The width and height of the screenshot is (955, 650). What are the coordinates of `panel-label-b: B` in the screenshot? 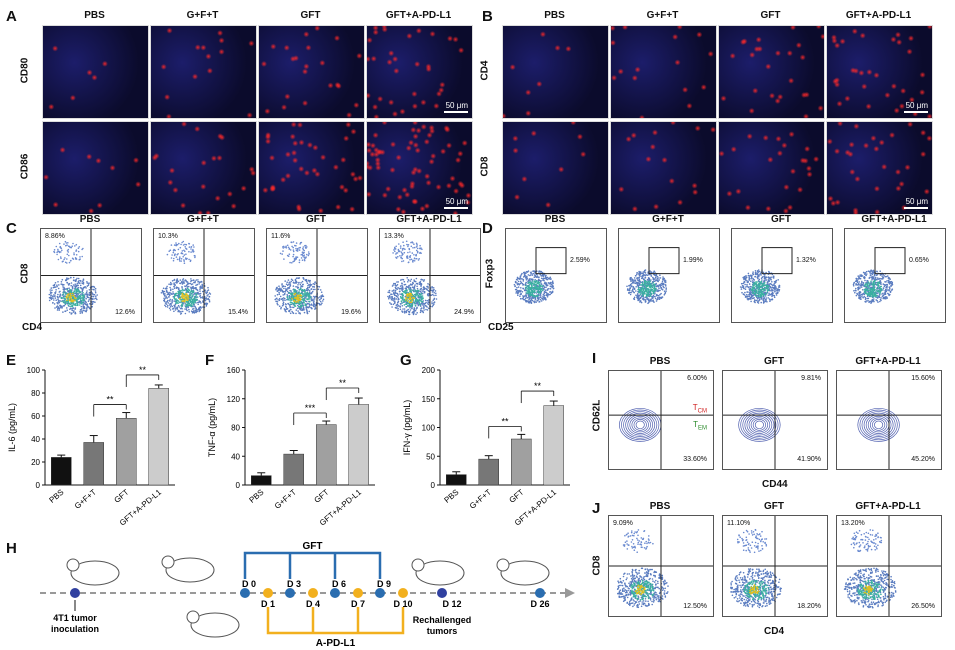 It's located at (487, 16).